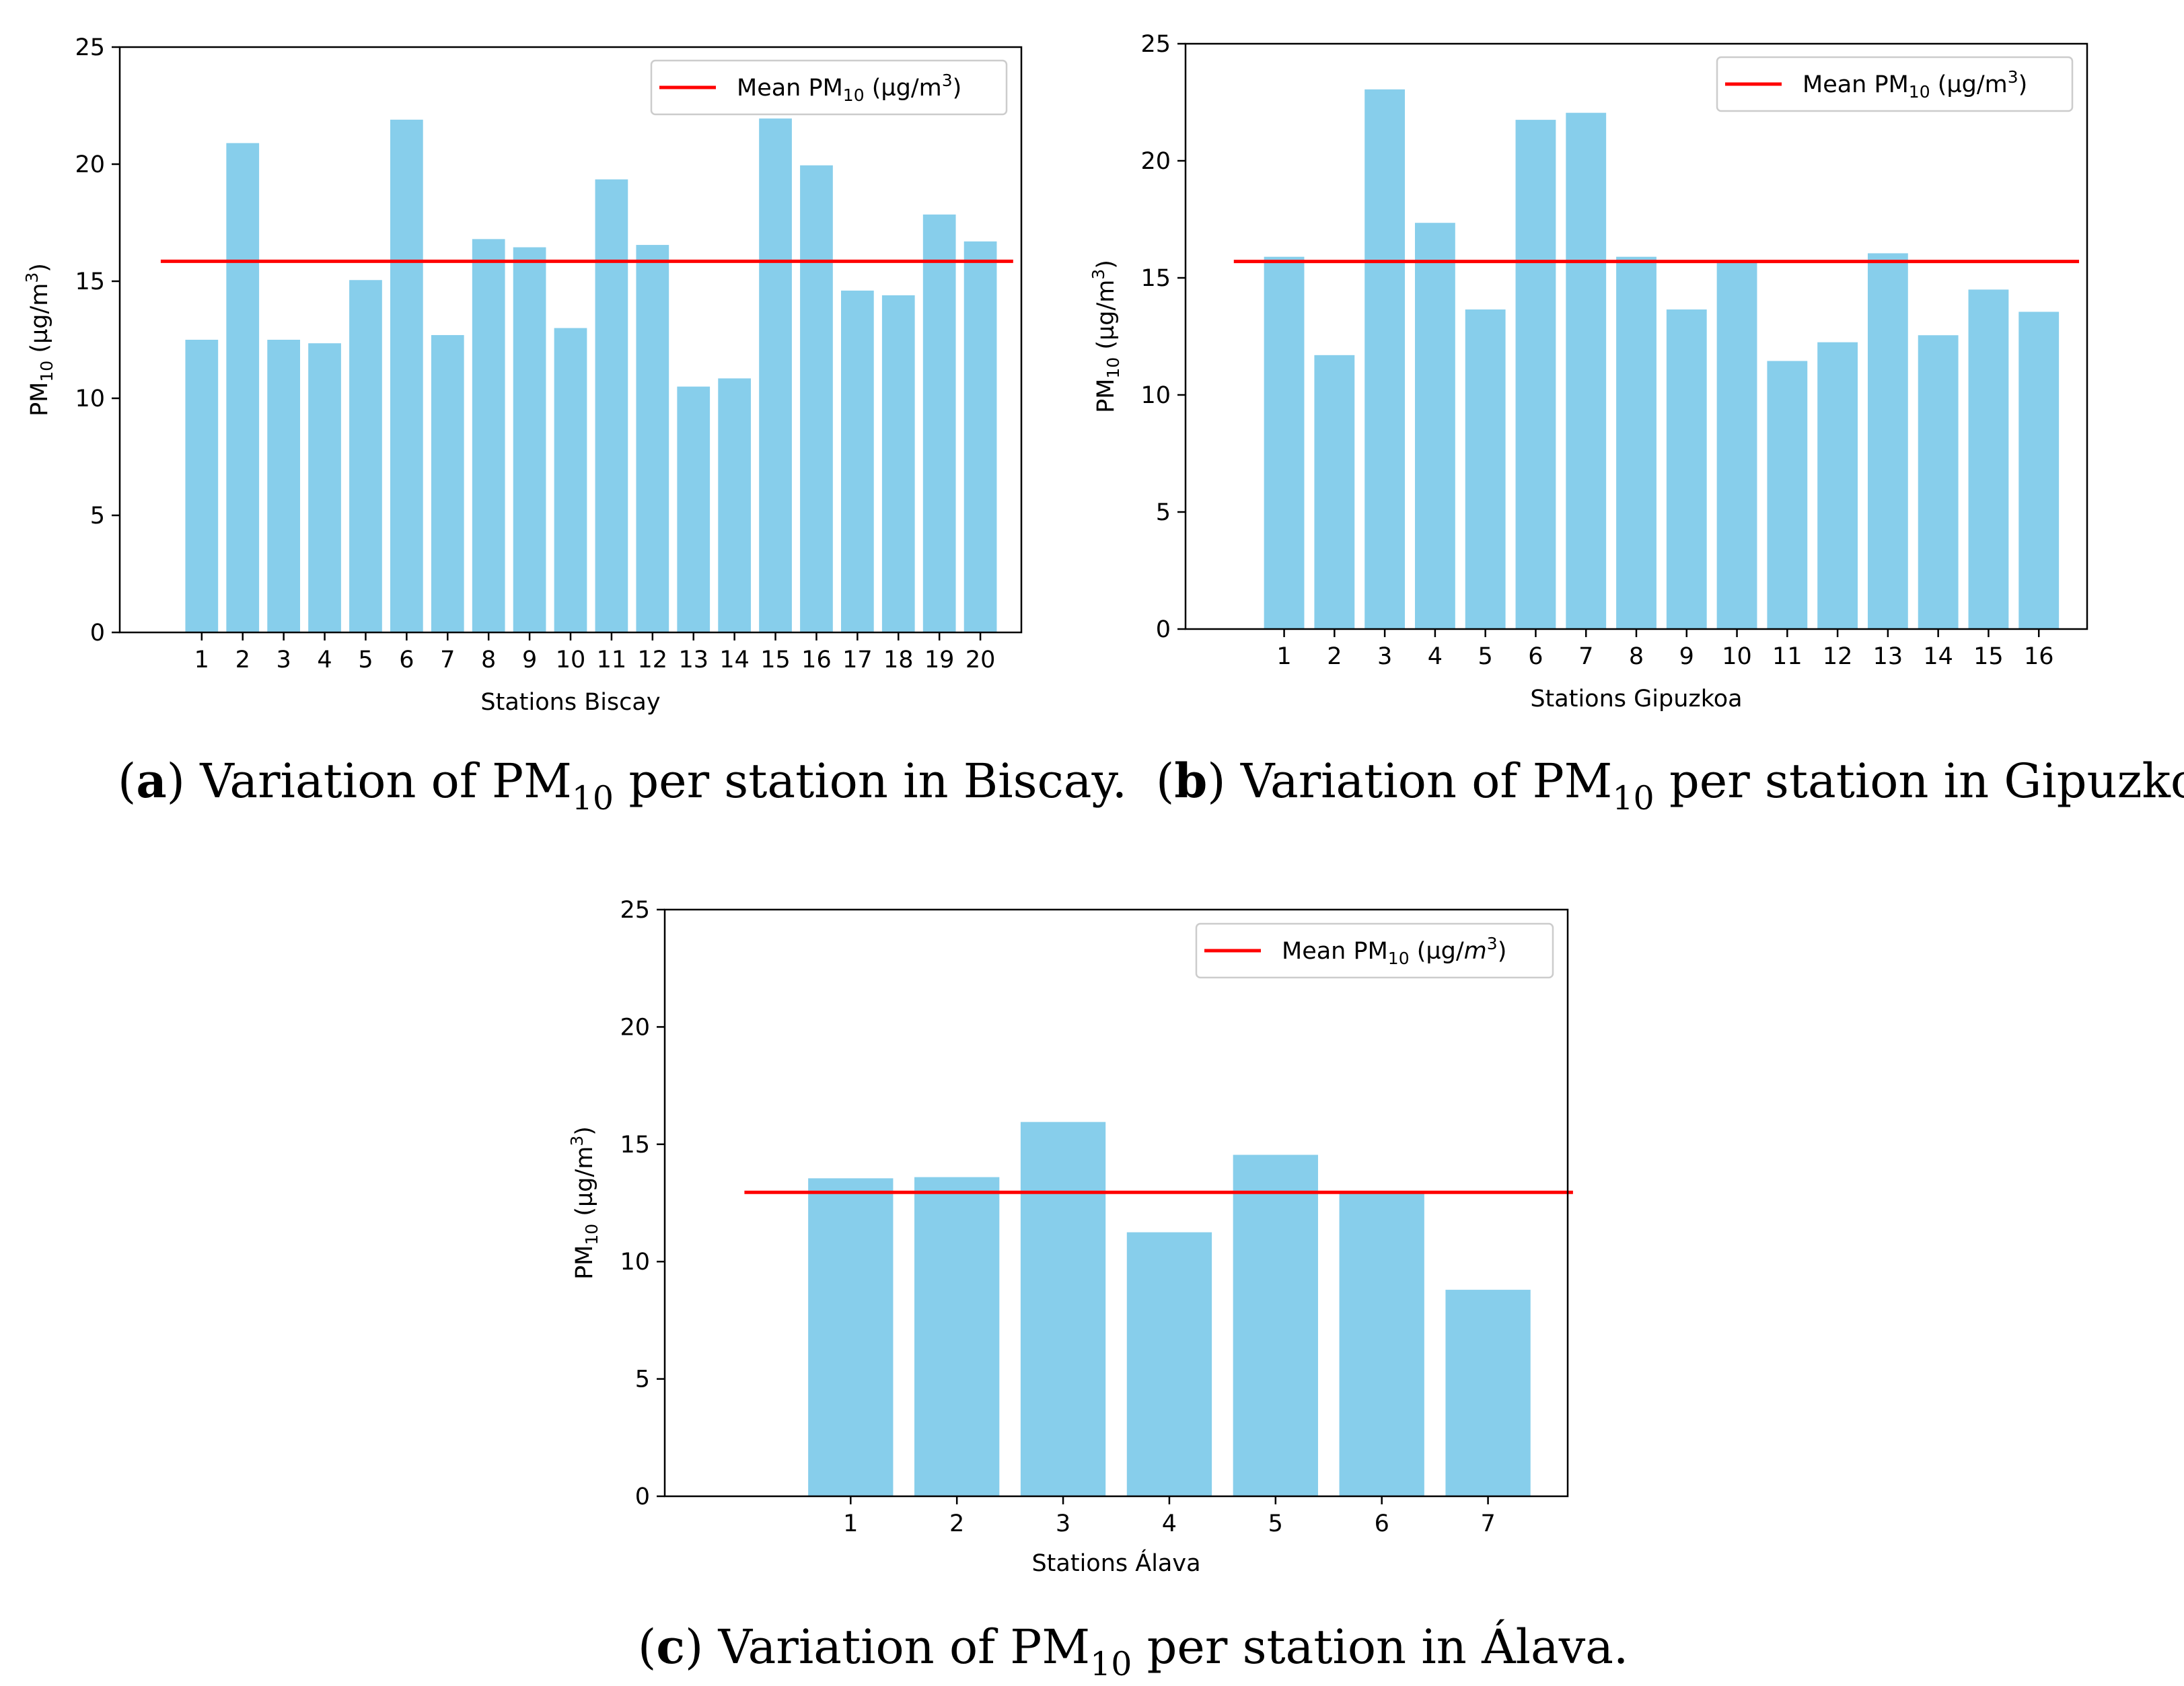 The height and width of the screenshot is (1686, 2184). What do you see at coordinates (1888, 656) in the screenshot?
I see `x-tick-label-gipuzkoa-13: 13` at bounding box center [1888, 656].